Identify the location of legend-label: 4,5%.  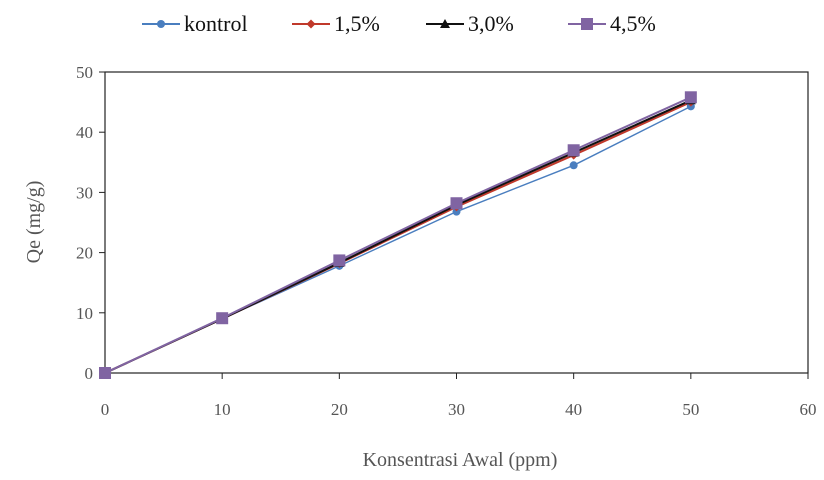
(633, 23).